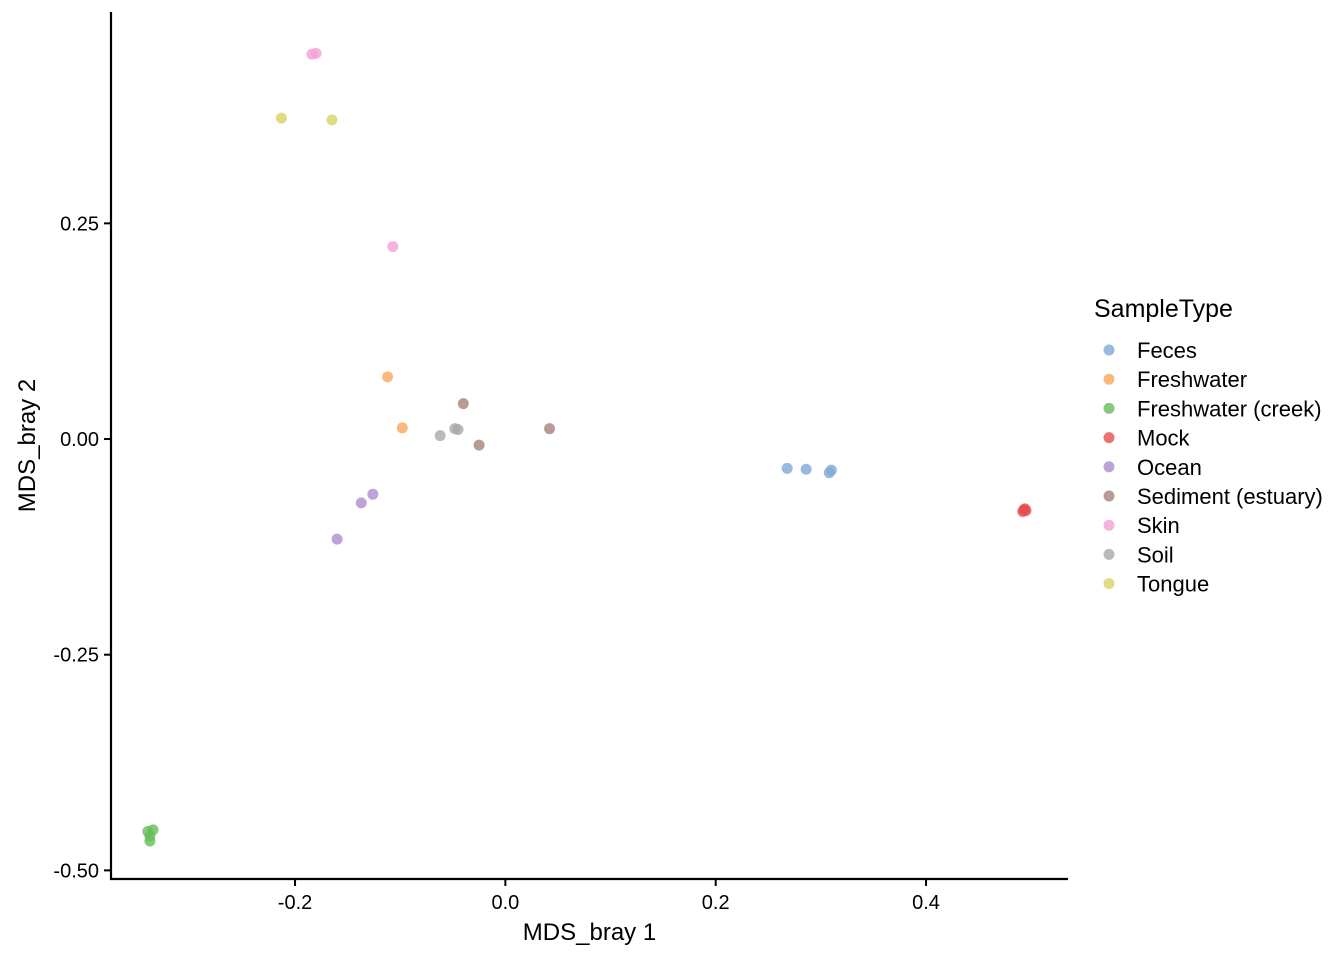 This screenshot has width=1344, height=960. Describe the element at coordinates (1230, 496) in the screenshot. I see `legend-label: Sediment (estuary)` at that location.